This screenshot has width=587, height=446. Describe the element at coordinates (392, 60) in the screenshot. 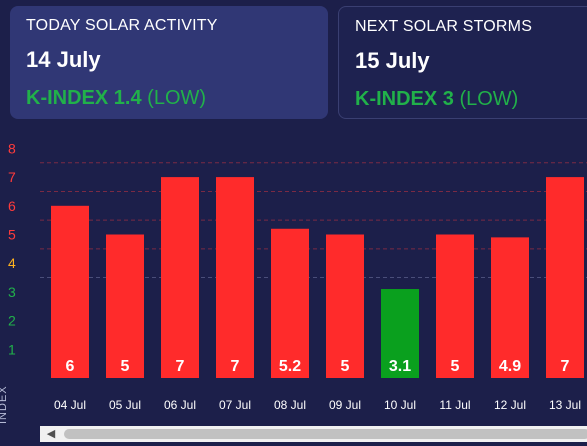

I see `next-date: 15 July` at that location.